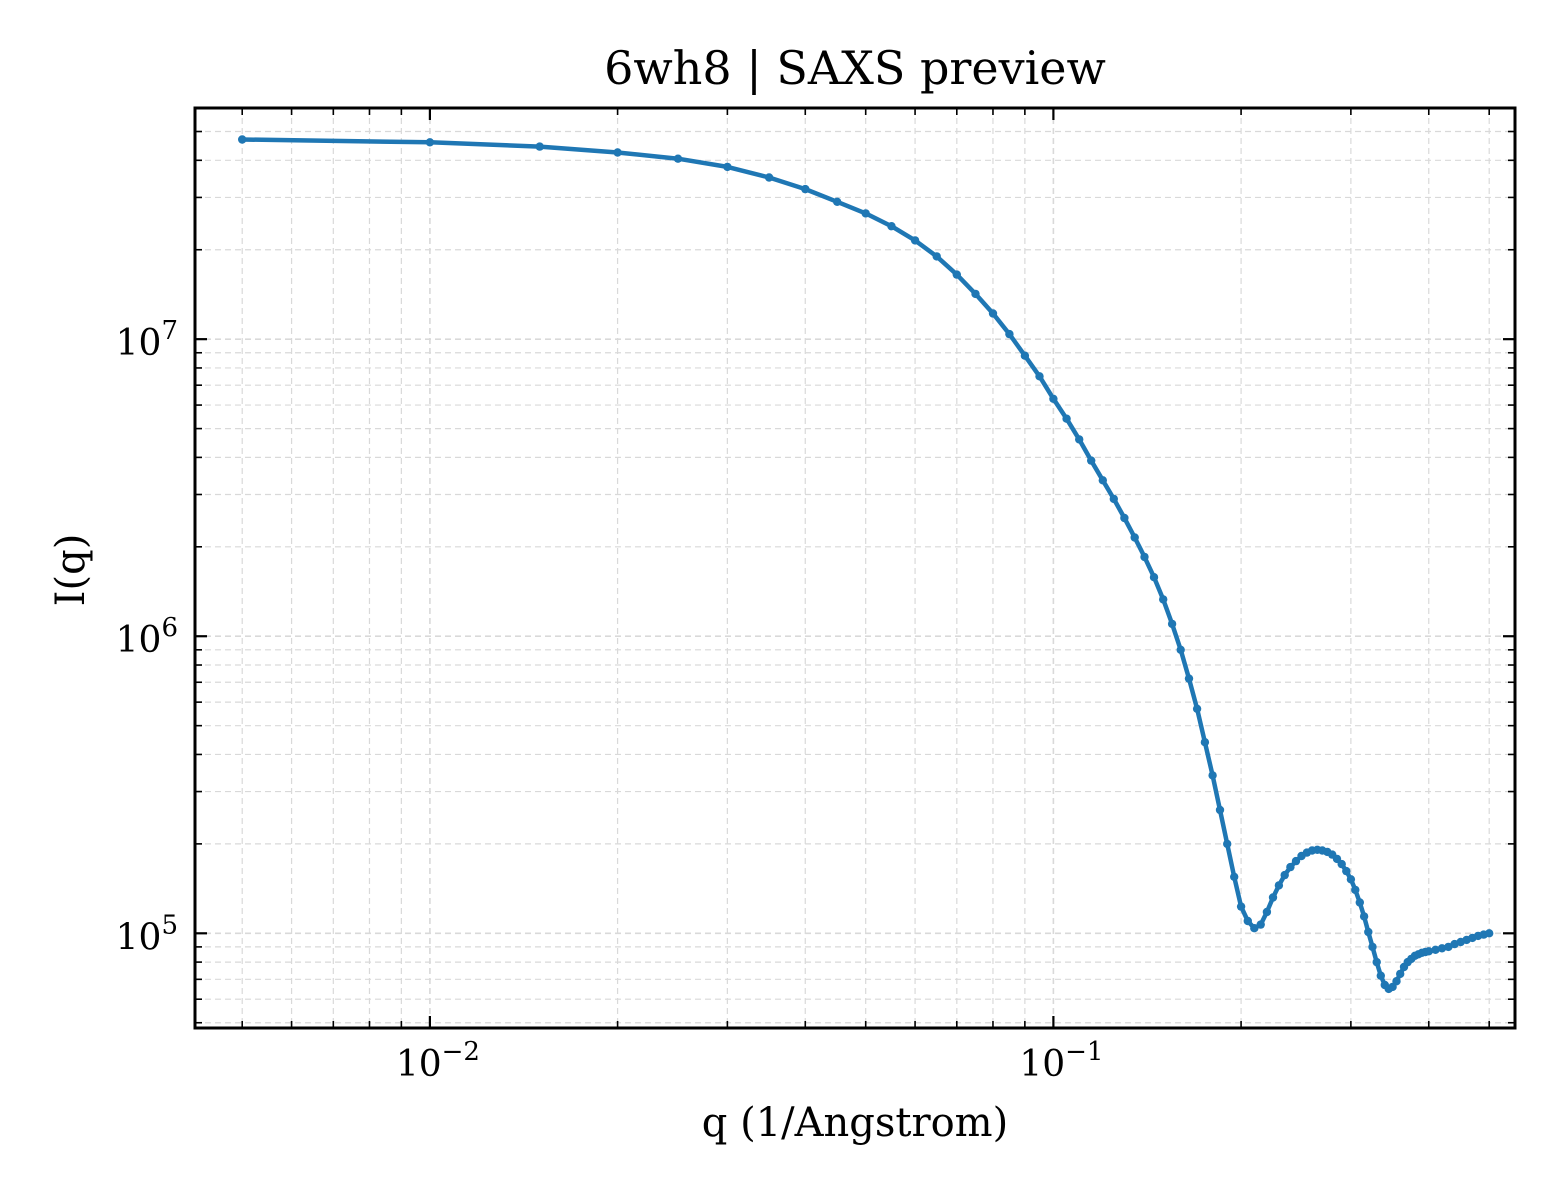 This screenshot has width=1560, height=1200. What do you see at coordinates (855, 68) in the screenshot?
I see `chart-title: 6wh8 | SAXS preview` at bounding box center [855, 68].